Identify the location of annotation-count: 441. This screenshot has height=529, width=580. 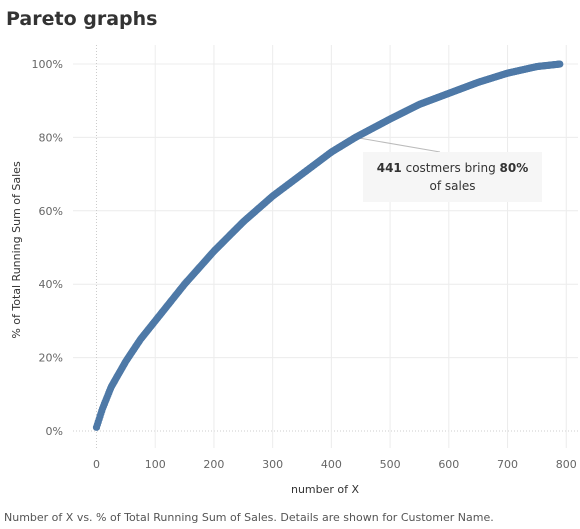
(389, 168).